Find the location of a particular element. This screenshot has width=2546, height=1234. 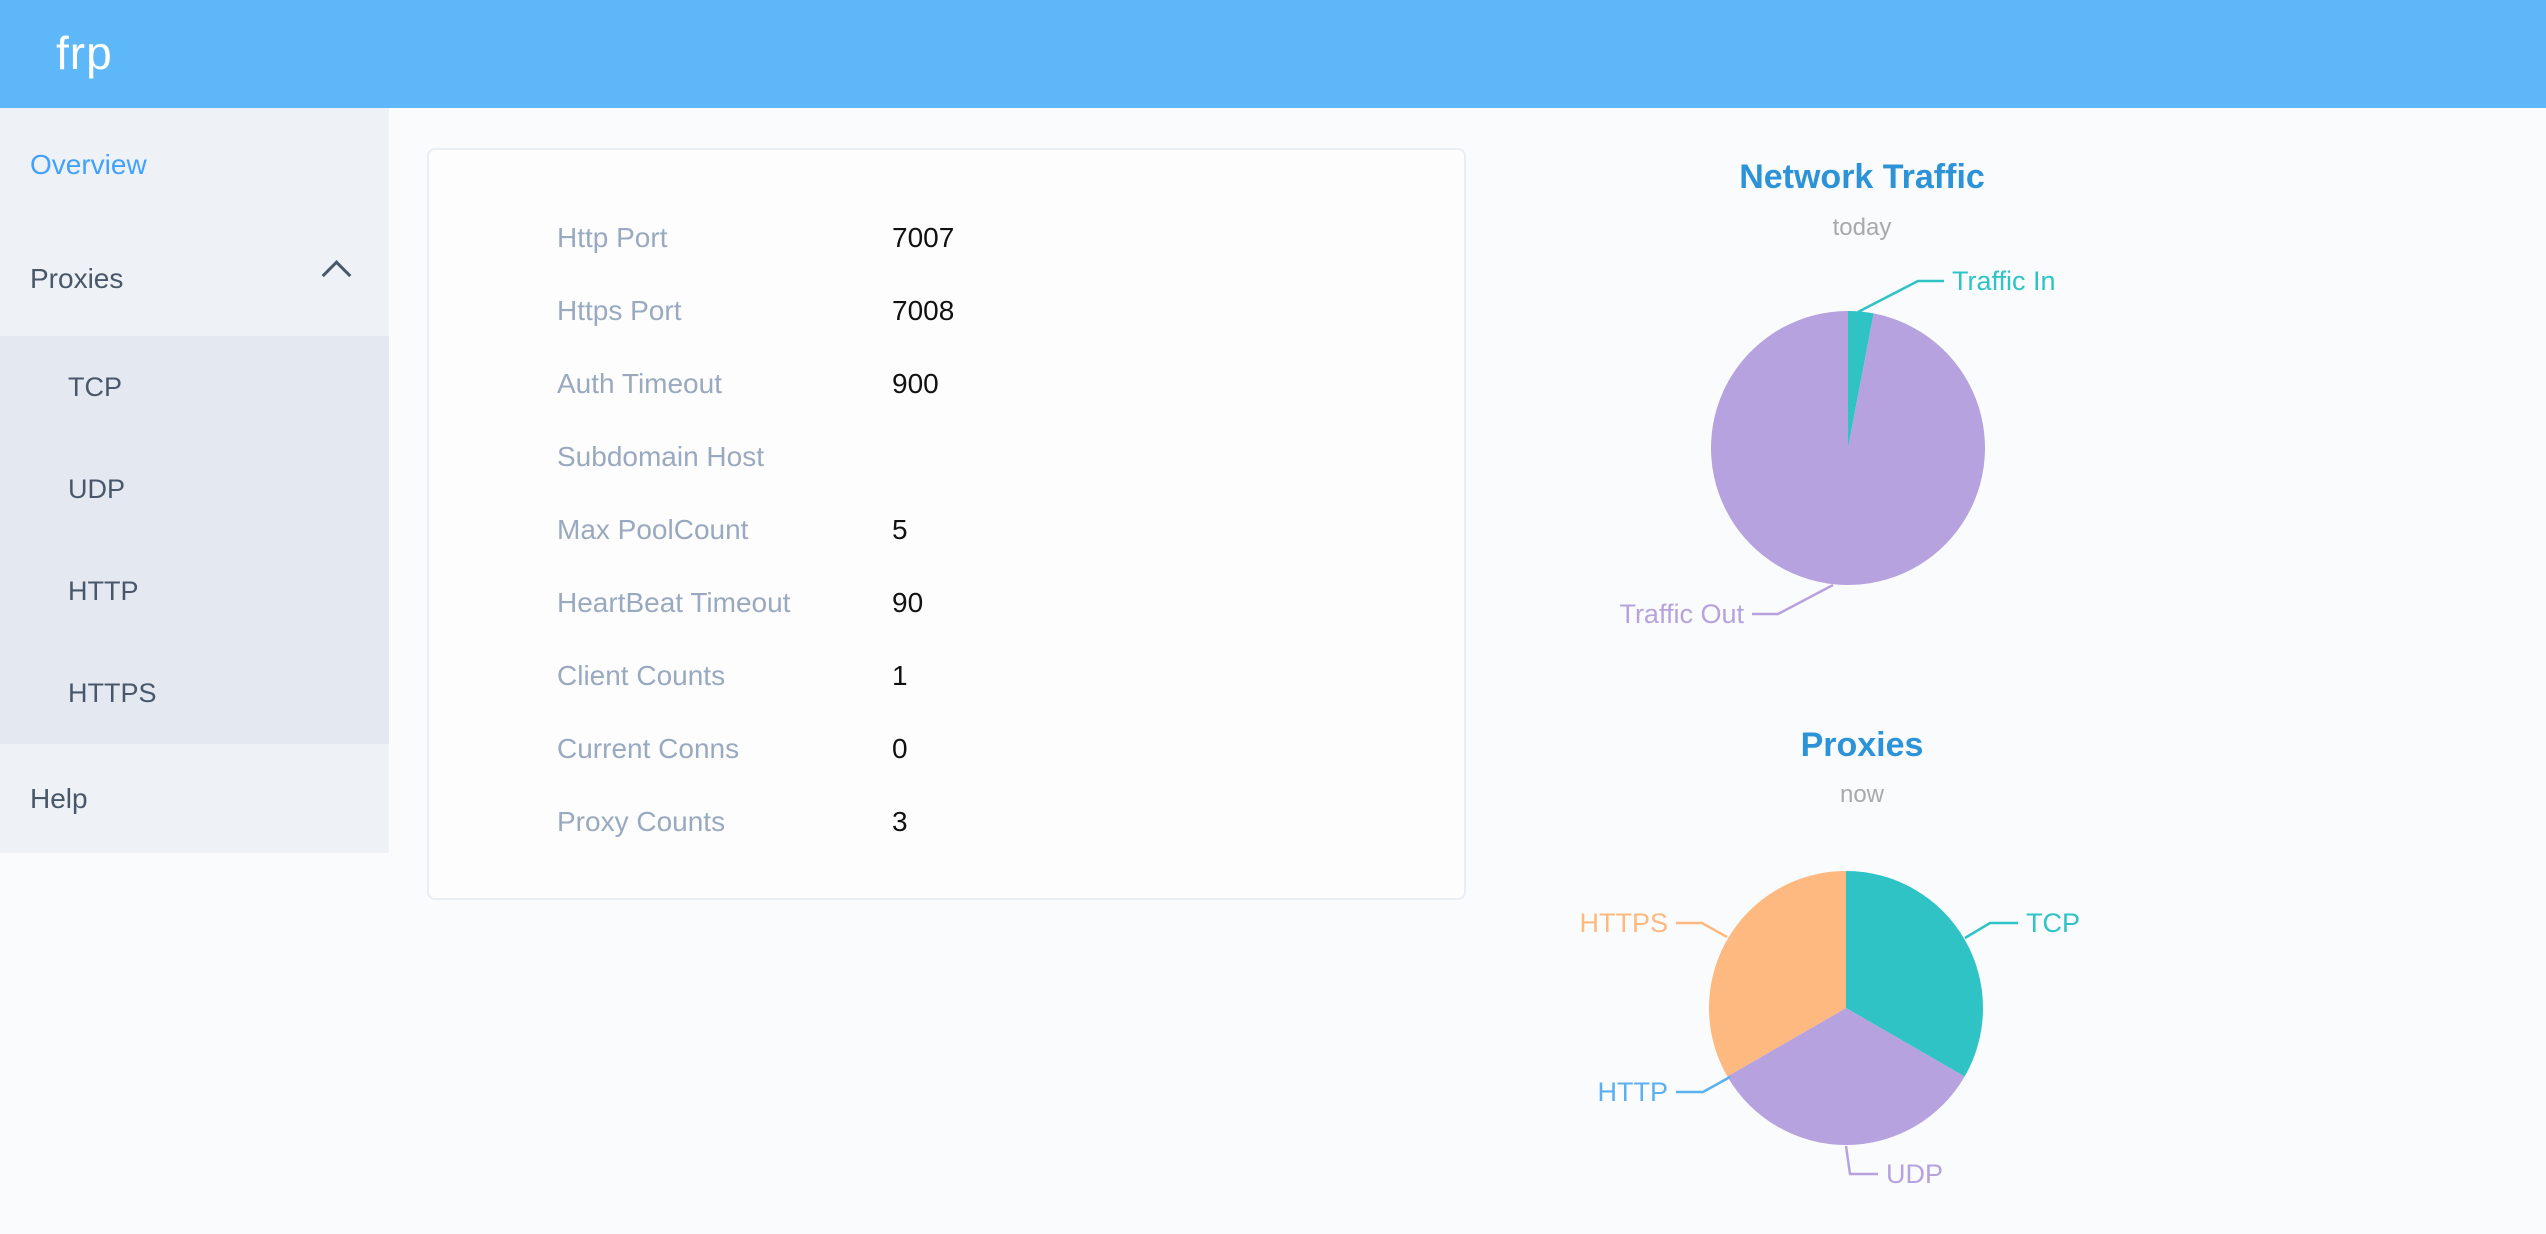

pie-leader-line-udp is located at coordinates (1861, 1160).